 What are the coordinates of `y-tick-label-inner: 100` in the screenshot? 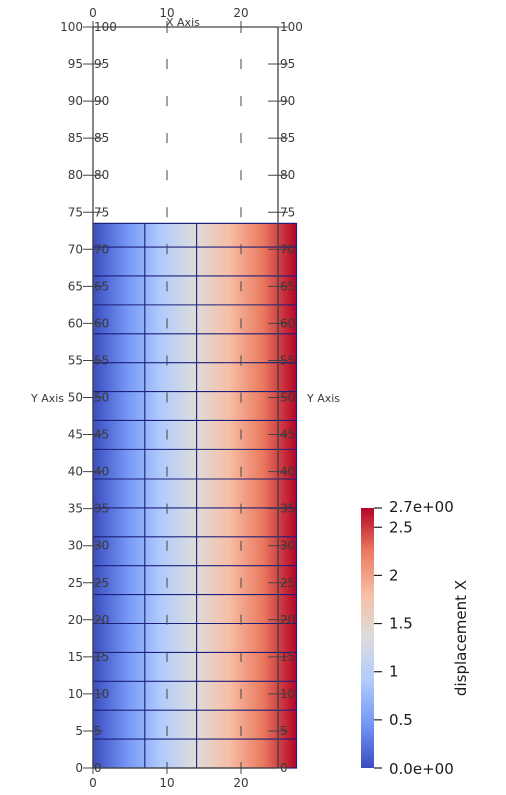 It's located at (105, 27).